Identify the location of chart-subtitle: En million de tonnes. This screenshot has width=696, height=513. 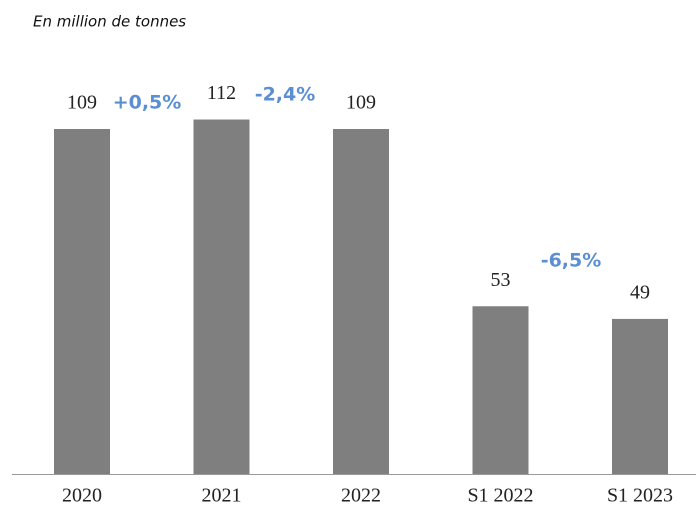
(109, 22).